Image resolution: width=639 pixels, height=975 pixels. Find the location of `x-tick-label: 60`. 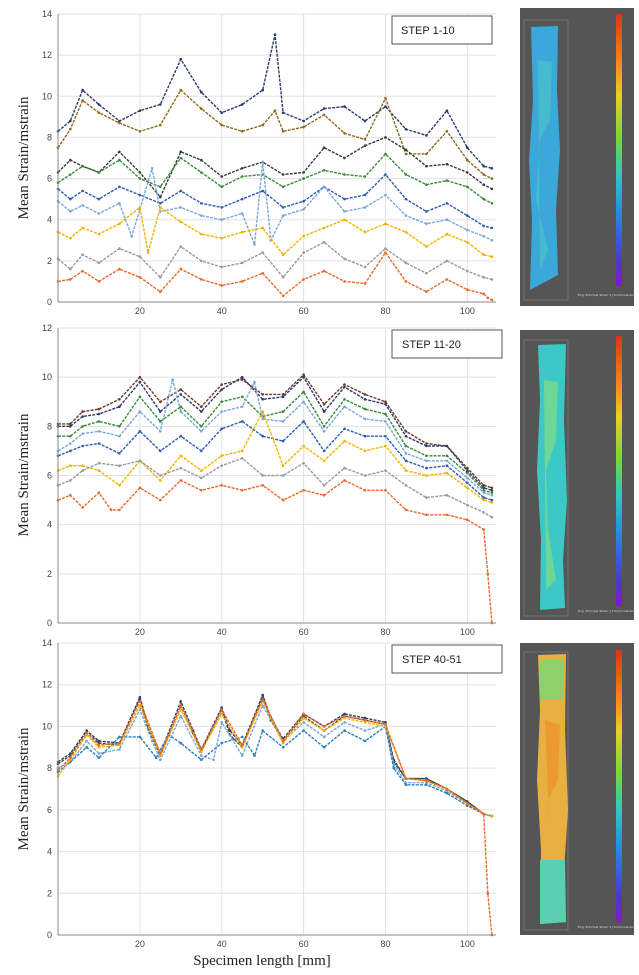

x-tick-label: 60 is located at coordinates (304, 632).